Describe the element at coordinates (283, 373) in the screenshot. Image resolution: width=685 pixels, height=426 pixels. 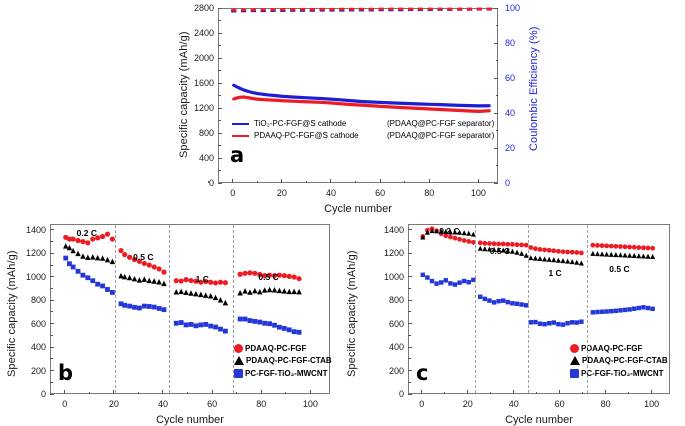
I see `panel-b-legend-item: PC-FGF-TiO₂-MWCNT` at that location.